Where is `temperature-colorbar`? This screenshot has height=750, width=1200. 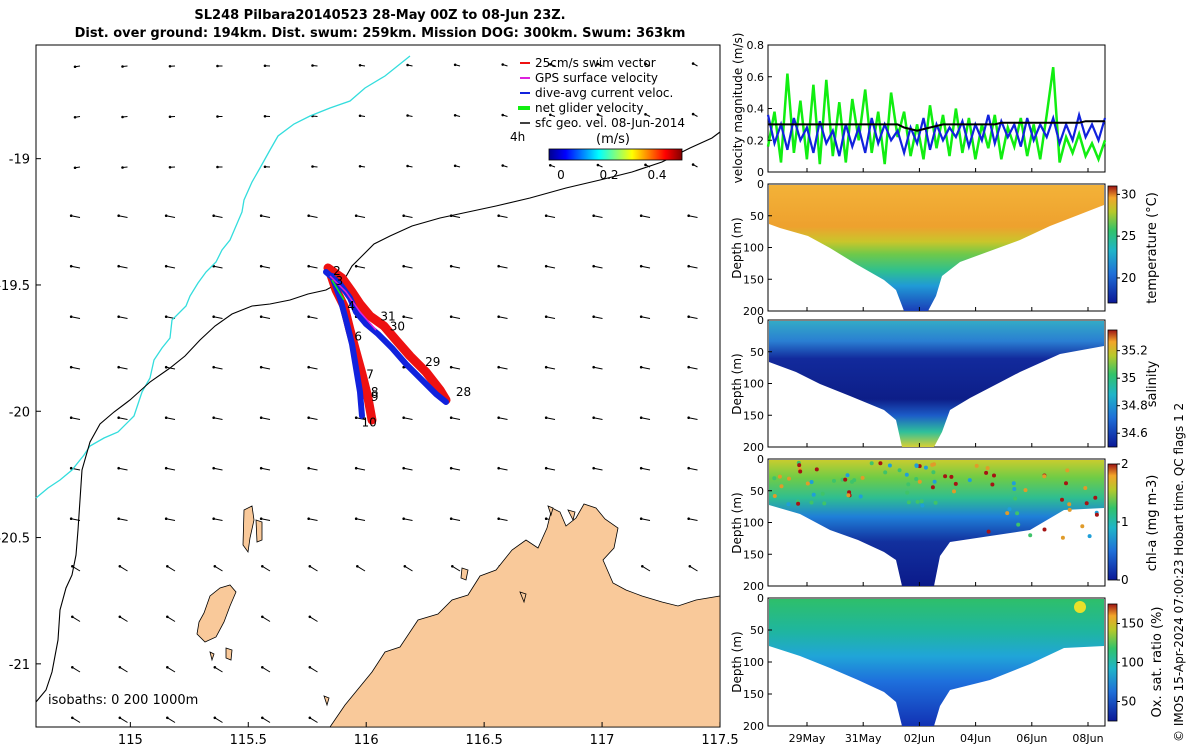
temperature-colorbar is located at coordinates (1112, 244).